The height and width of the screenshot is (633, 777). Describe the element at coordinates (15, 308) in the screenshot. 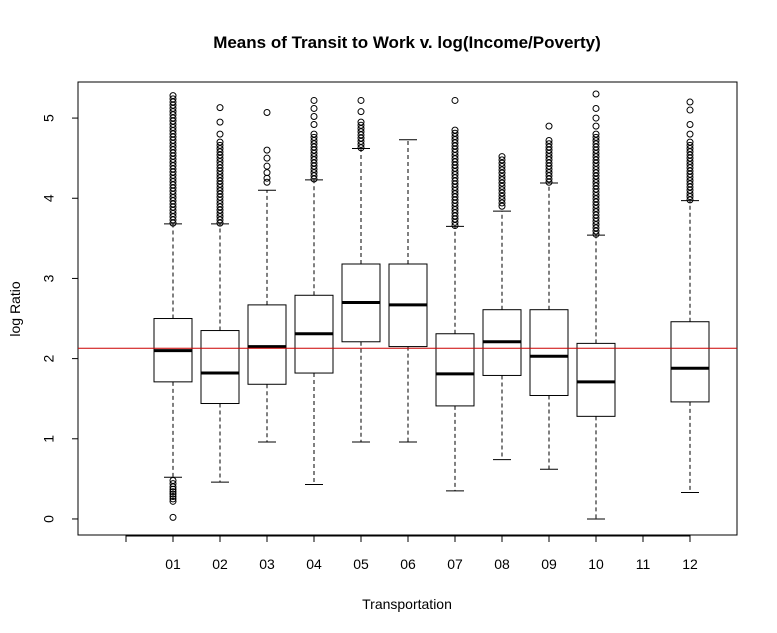

I see `y-axis-label: log Ratio` at that location.